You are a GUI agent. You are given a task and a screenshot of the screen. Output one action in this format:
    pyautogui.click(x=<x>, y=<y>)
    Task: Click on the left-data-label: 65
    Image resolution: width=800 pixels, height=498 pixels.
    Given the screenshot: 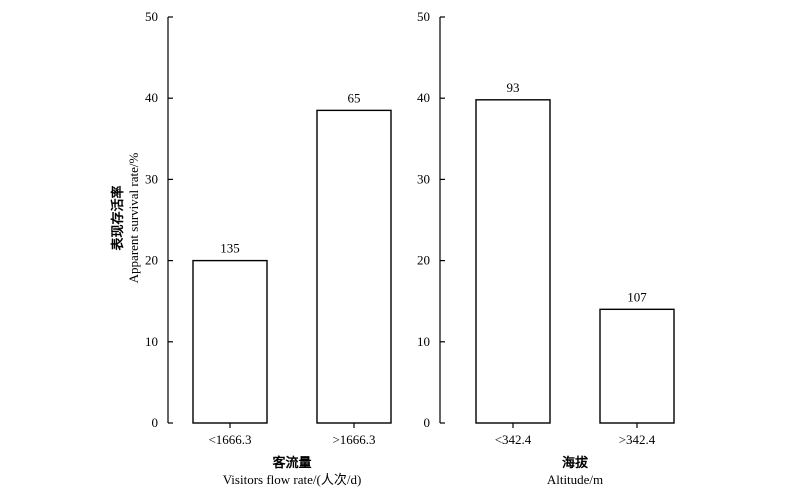 What is the action you would take?
    pyautogui.click(x=354, y=97)
    